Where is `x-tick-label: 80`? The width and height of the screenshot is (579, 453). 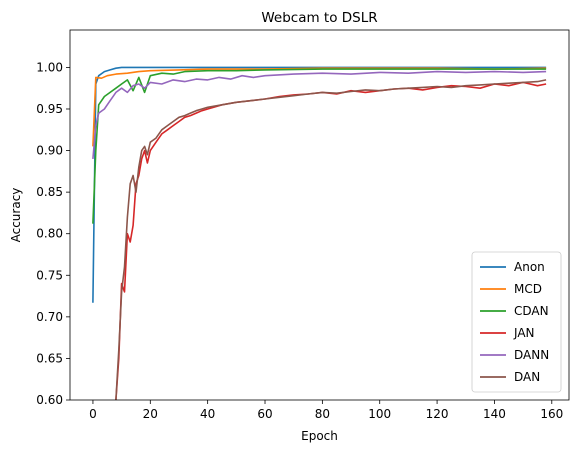
x-tick-label: 80 is located at coordinates (322, 414).